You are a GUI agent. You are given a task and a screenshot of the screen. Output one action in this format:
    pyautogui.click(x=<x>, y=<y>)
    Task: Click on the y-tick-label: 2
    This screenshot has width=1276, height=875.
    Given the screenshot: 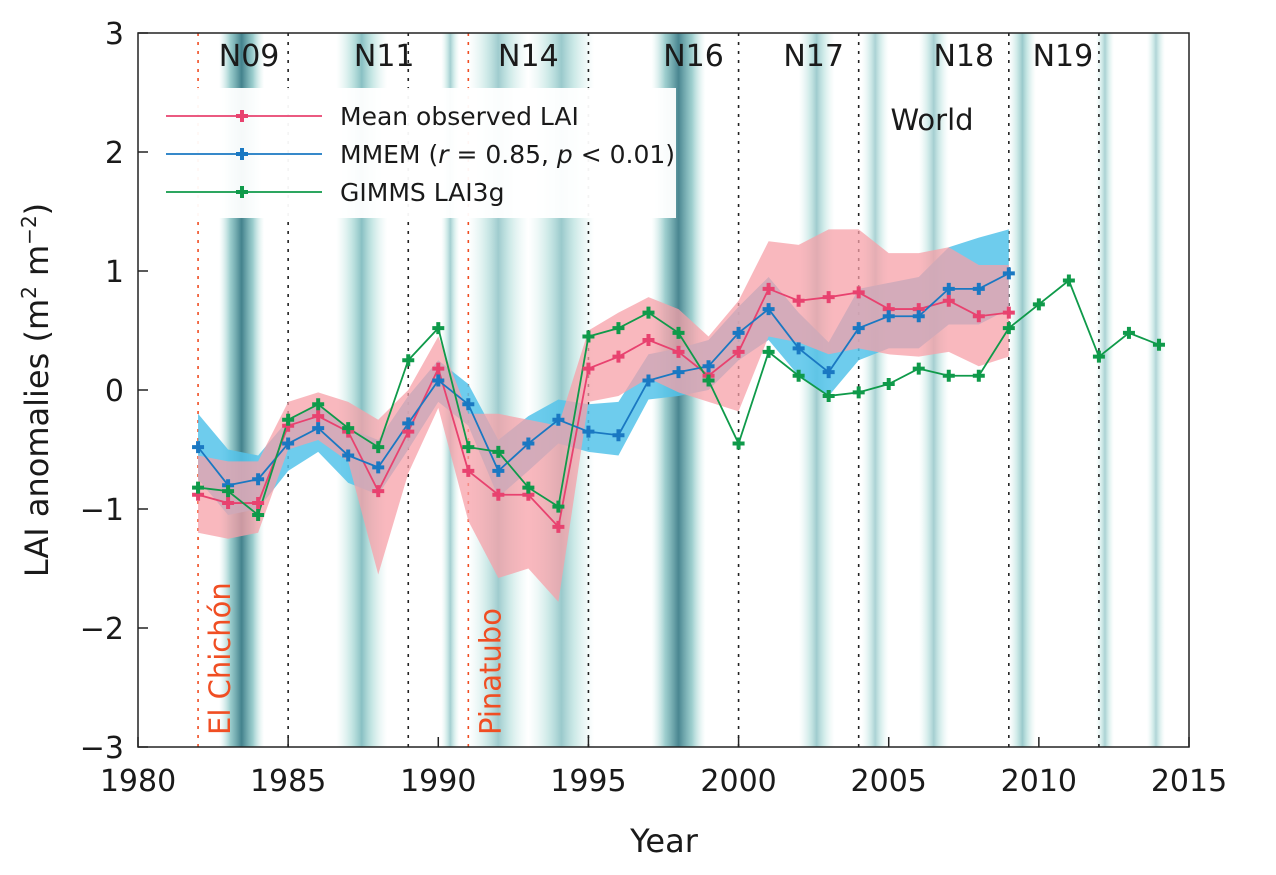 What is the action you would take?
    pyautogui.click(x=114, y=153)
    